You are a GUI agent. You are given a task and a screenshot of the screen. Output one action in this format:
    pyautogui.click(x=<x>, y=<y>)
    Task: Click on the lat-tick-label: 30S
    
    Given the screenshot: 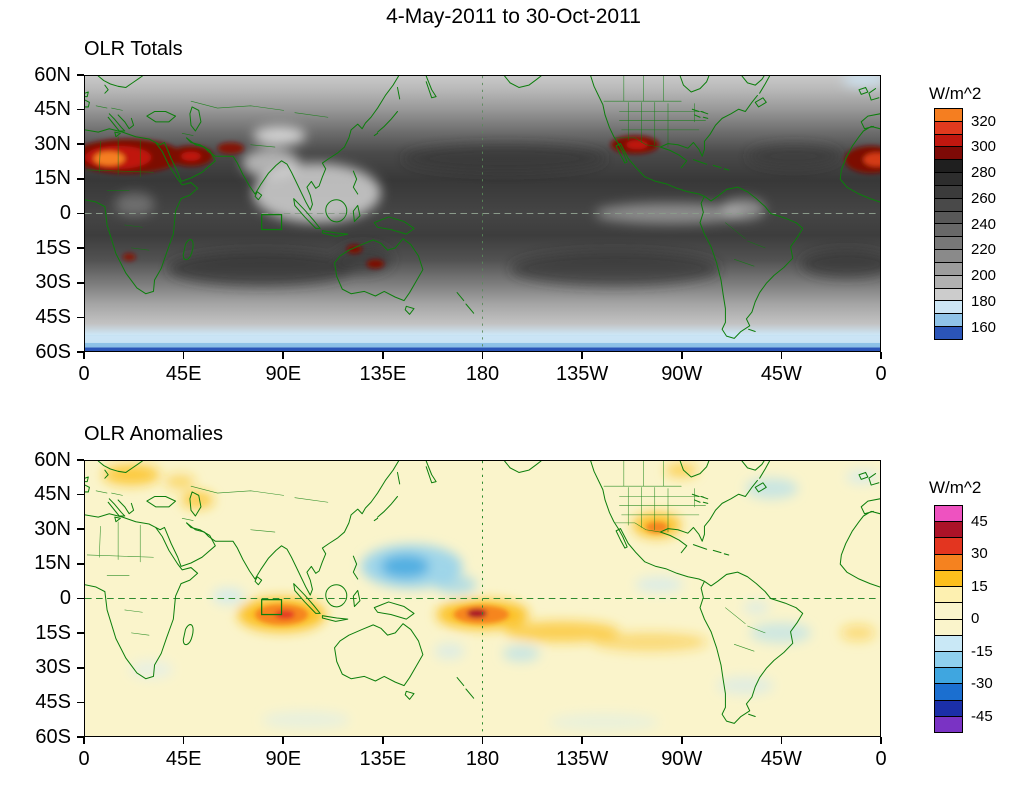 What is the action you would take?
    pyautogui.click(x=53, y=282)
    